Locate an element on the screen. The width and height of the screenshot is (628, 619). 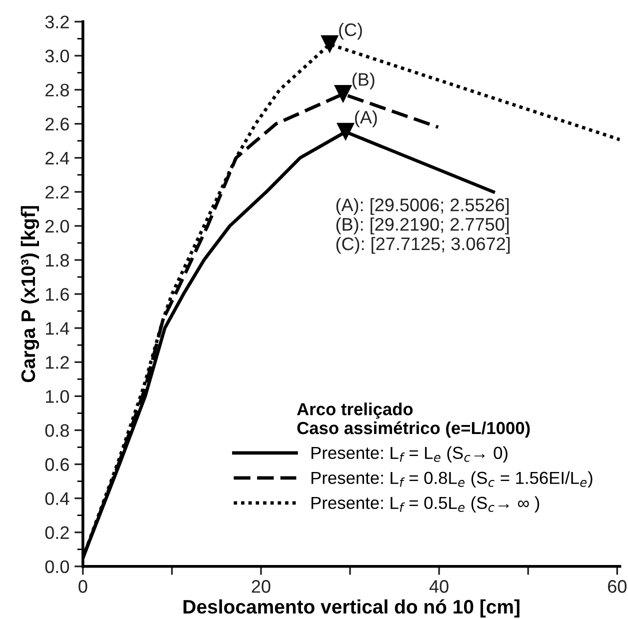
annotation: (C) is located at coordinates (350, 31).